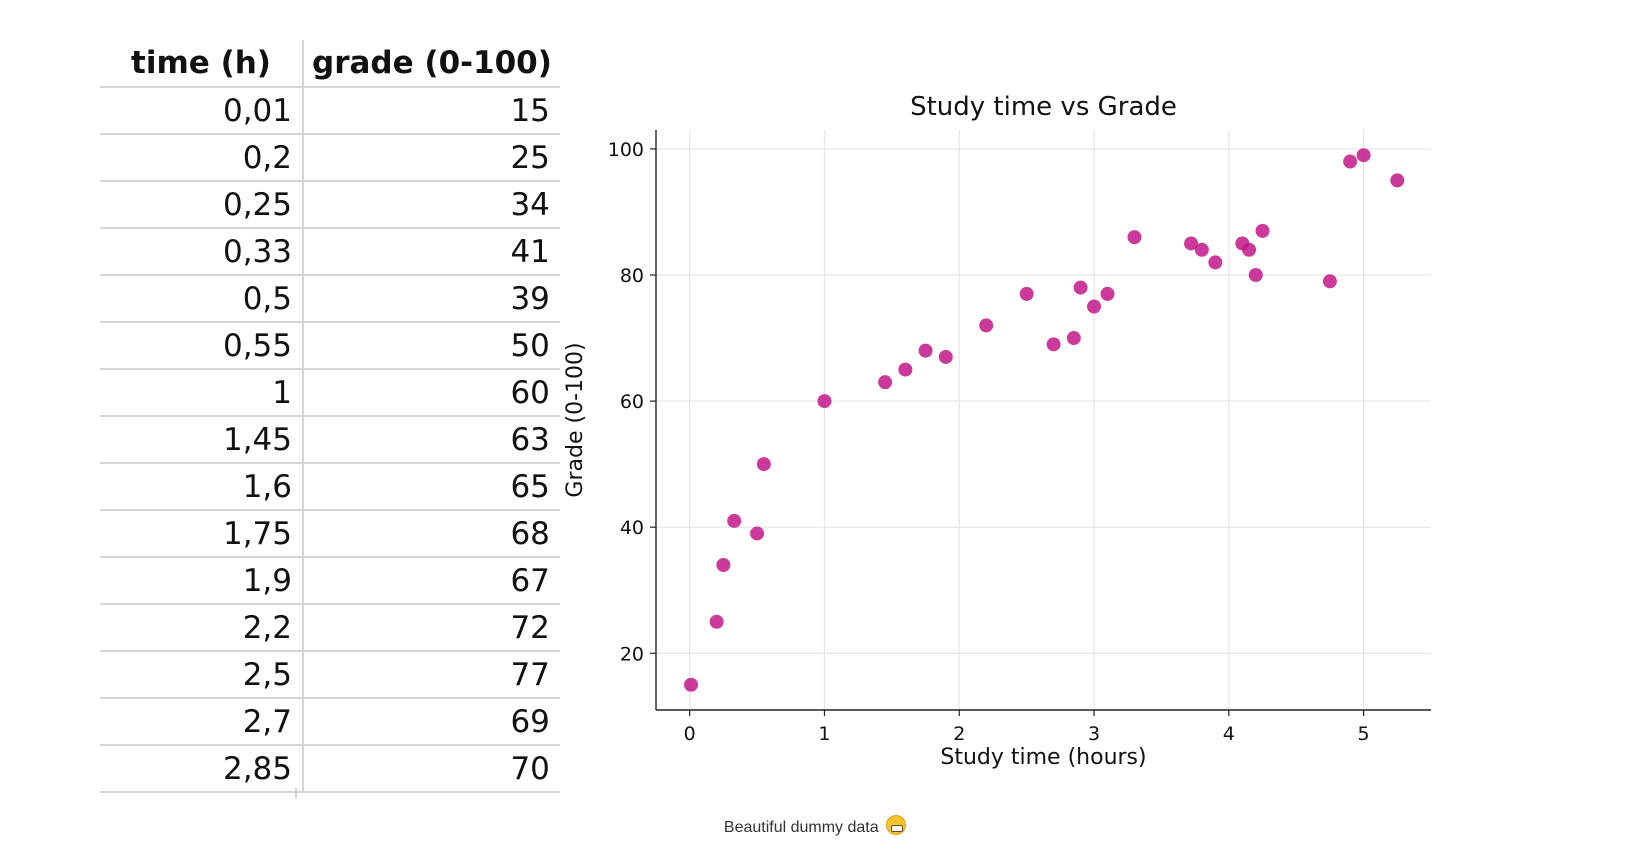  I want to click on table-row: 2,7 69, so click(330, 722).